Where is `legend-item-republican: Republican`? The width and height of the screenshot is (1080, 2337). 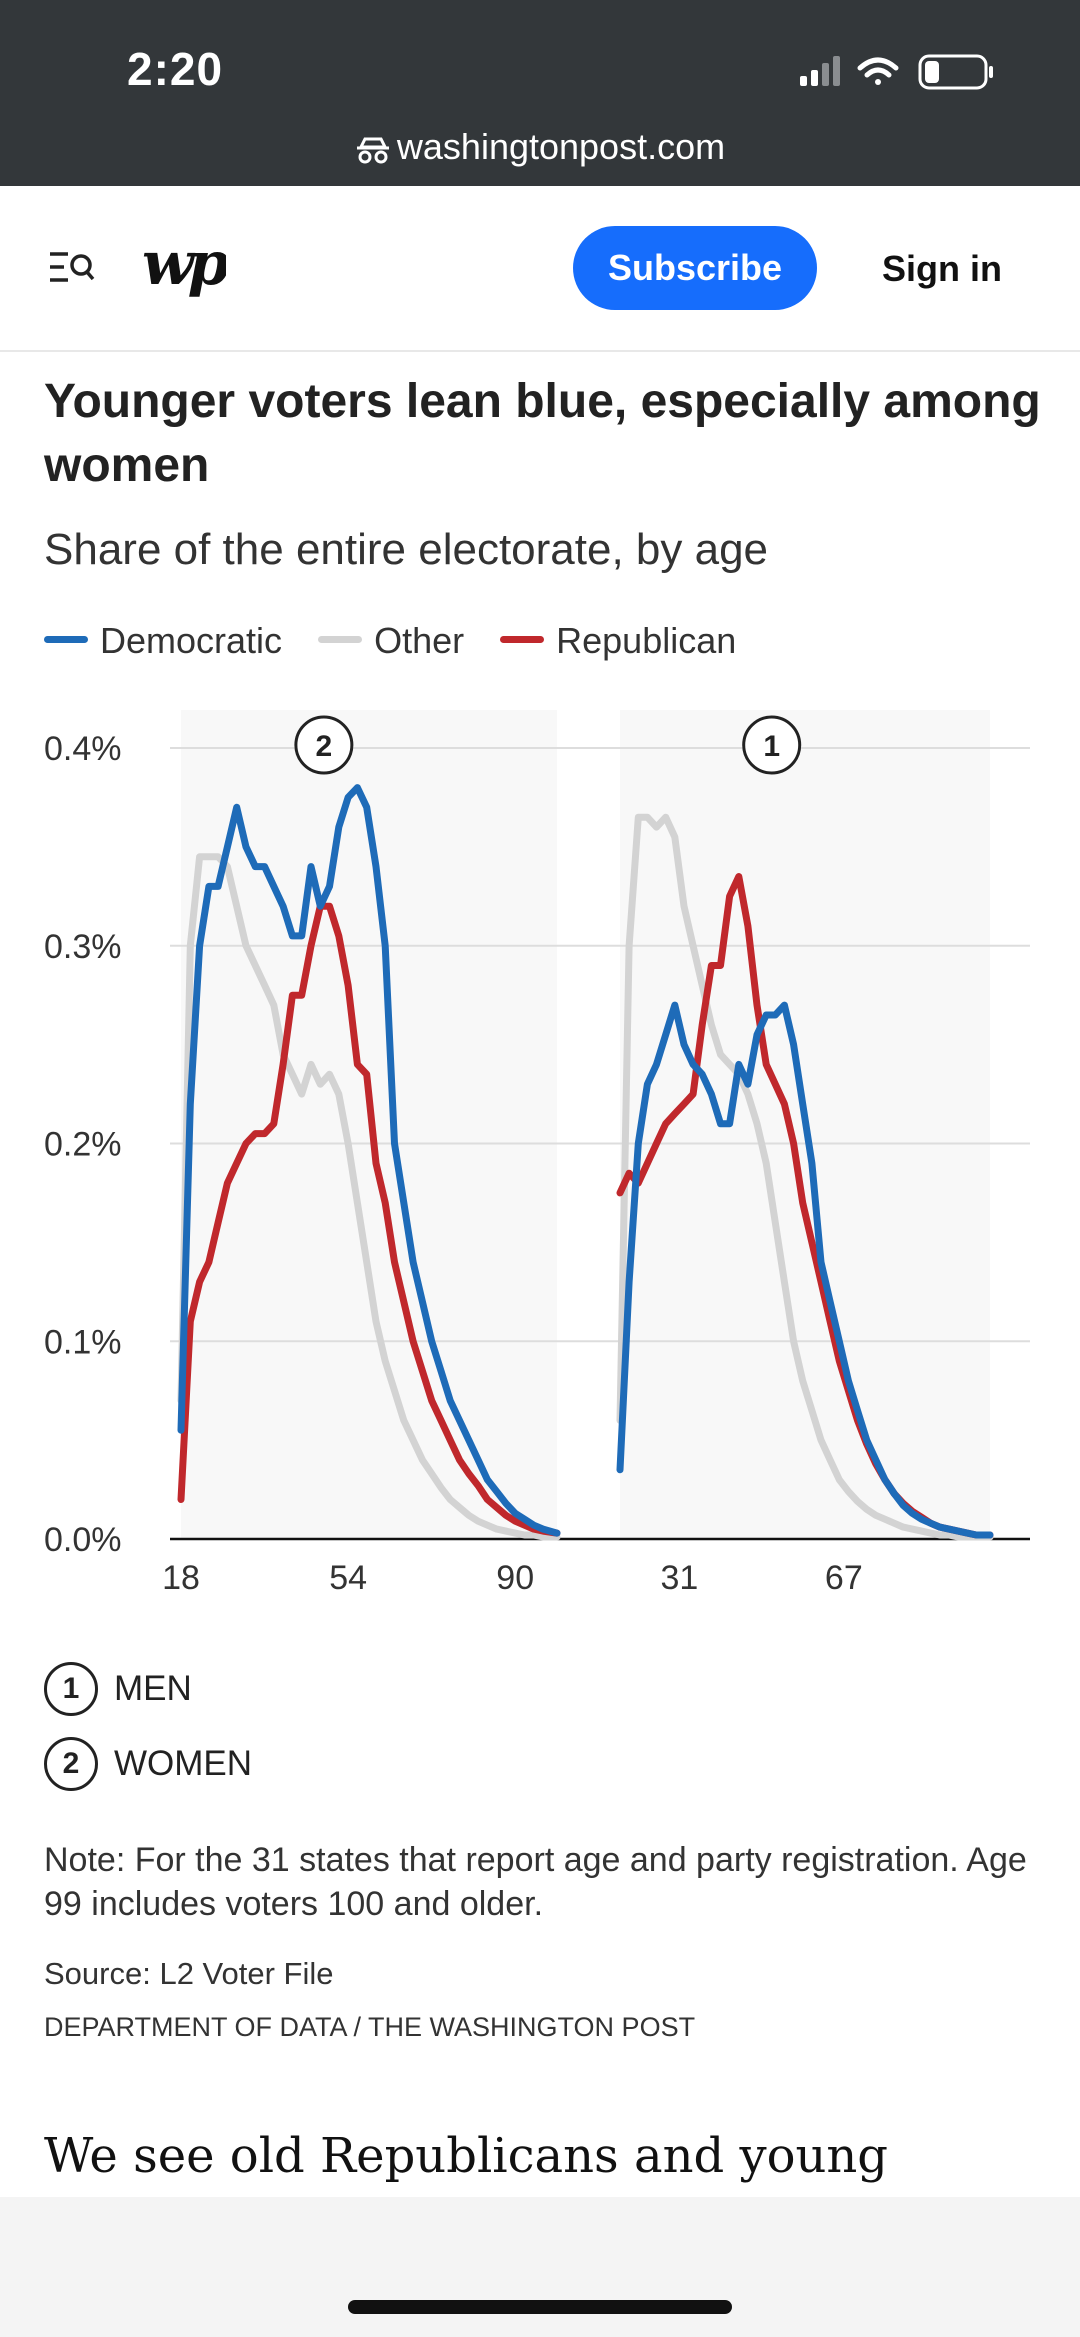 legend-item-republican: Republican is located at coordinates (618, 641).